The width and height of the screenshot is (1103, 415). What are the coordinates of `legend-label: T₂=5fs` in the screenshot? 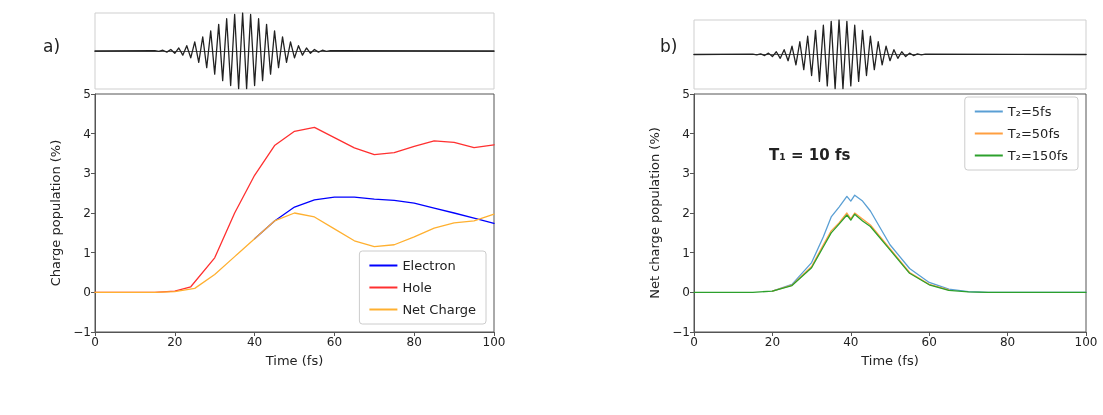 It's located at (1029, 111).